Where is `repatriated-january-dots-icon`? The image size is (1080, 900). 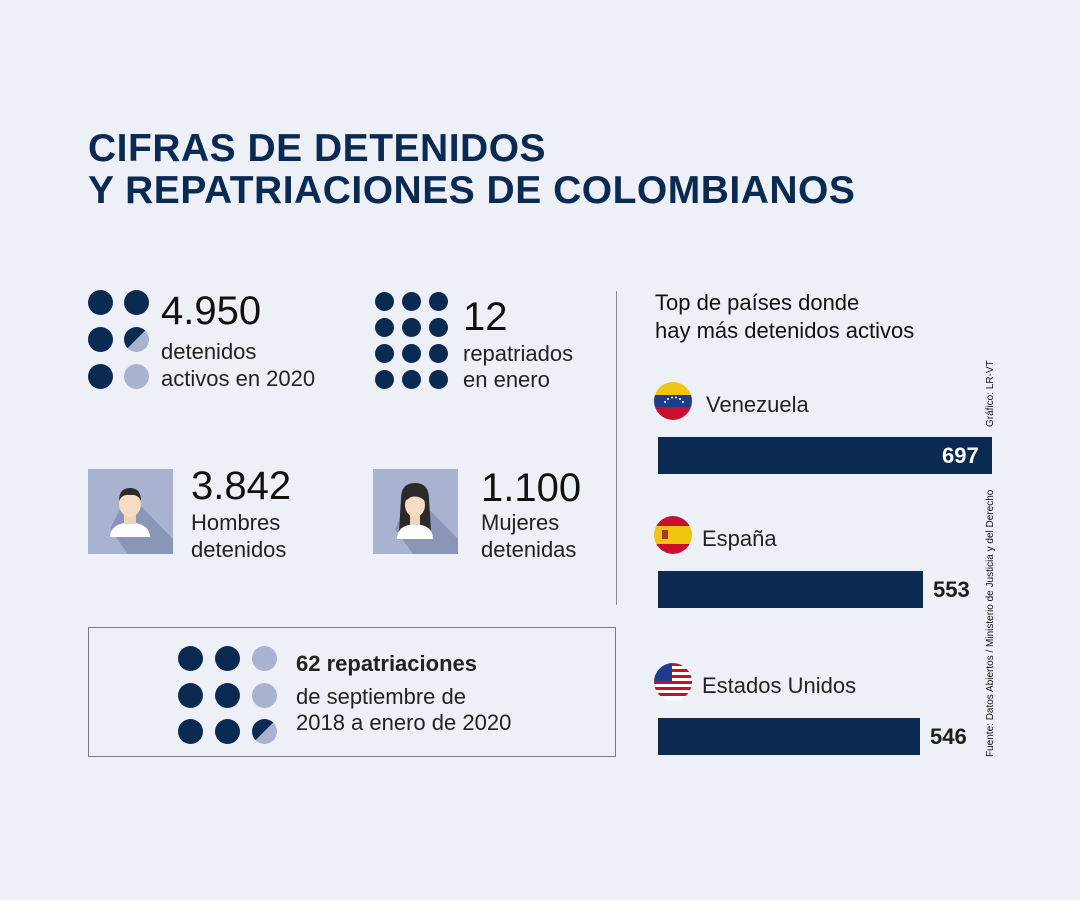
repatriated-january-dots-icon is located at coordinates (411, 340).